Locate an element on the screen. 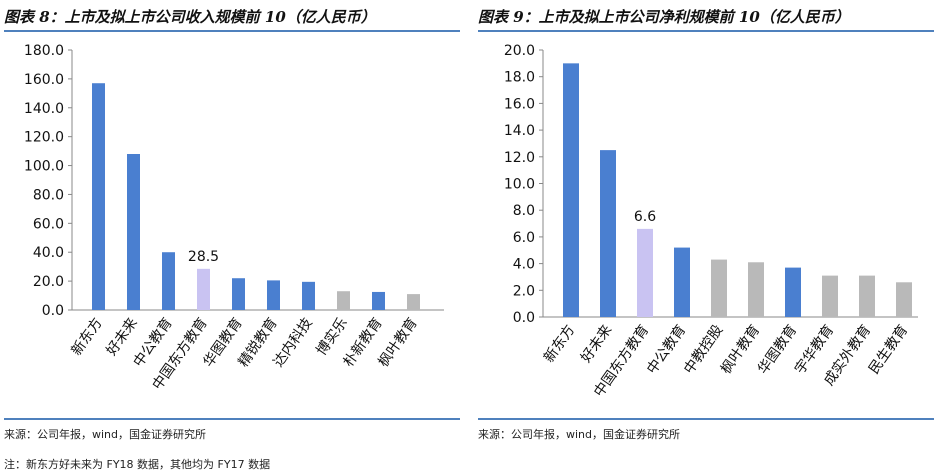 This screenshot has height=475, width=940. y-tick-label: 60.0 is located at coordinates (48, 224).